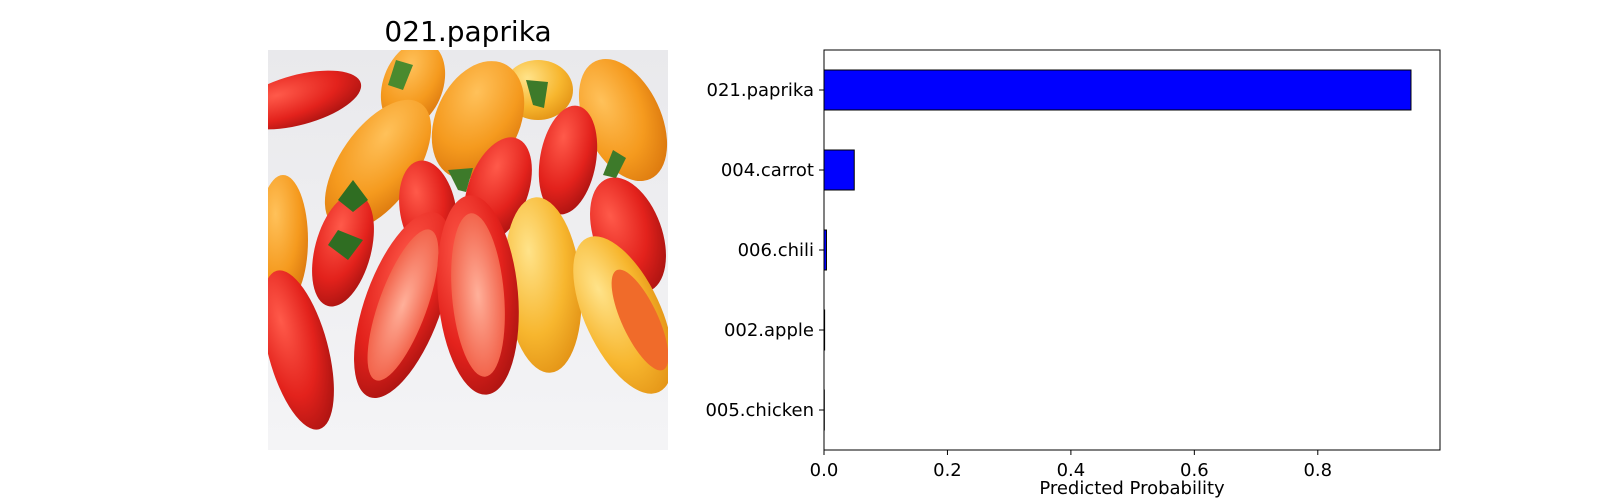 The width and height of the screenshot is (1600, 500). What do you see at coordinates (824, 470) in the screenshot?
I see `x-tick-label-0: 0.0` at bounding box center [824, 470].